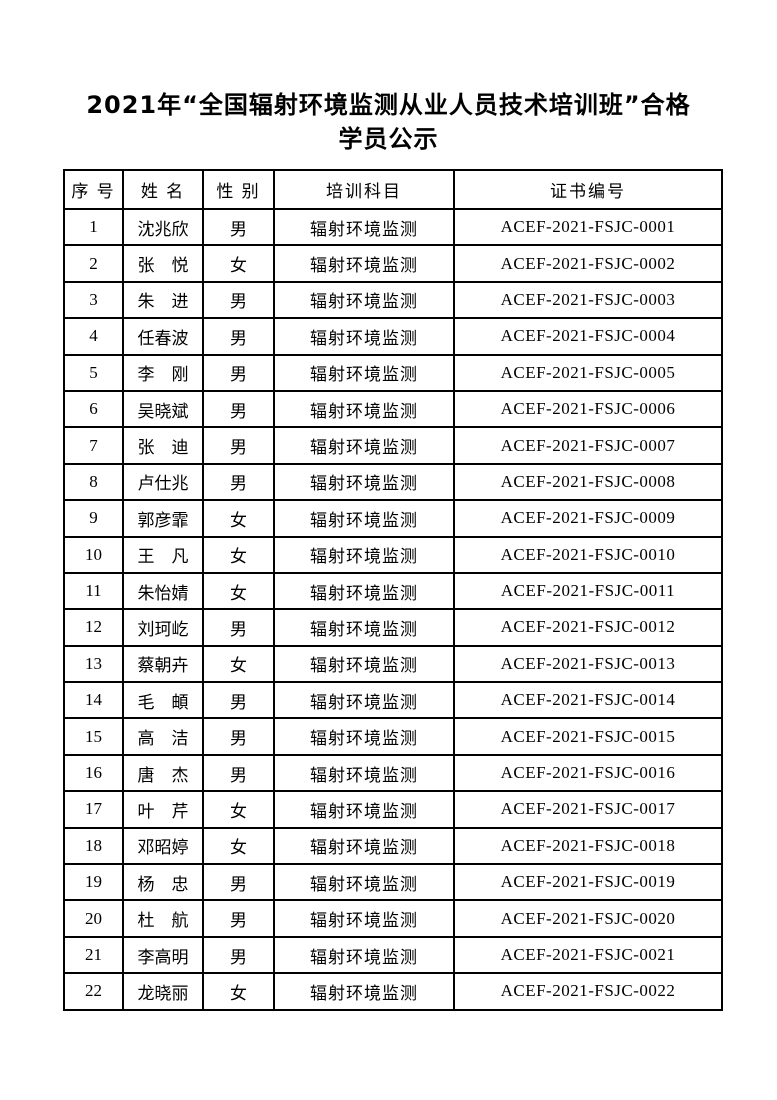 The height and width of the screenshot is (1100, 777). Describe the element at coordinates (93, 664) in the screenshot. I see `cell-serial-number: 13` at that location.